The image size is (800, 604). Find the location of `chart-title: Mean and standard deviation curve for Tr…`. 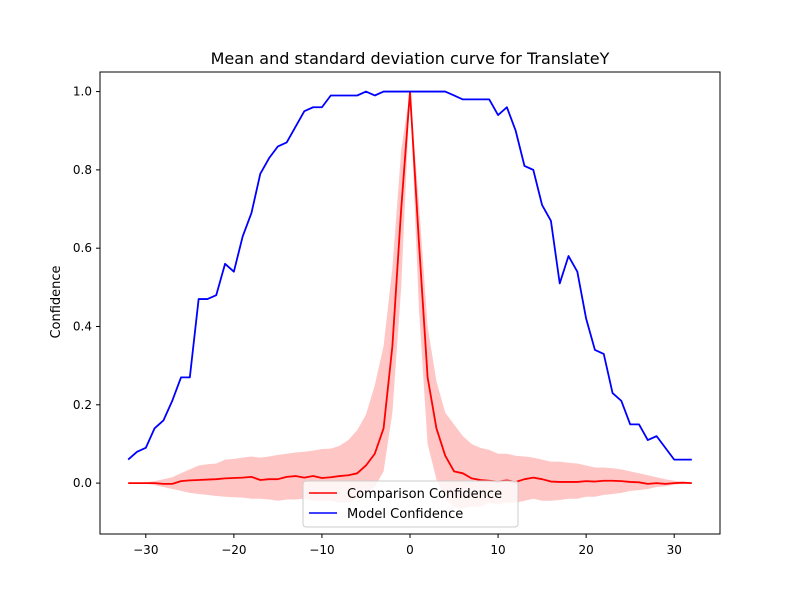

chart-title: Mean and standard deviation curve for Tr… is located at coordinates (410, 58).